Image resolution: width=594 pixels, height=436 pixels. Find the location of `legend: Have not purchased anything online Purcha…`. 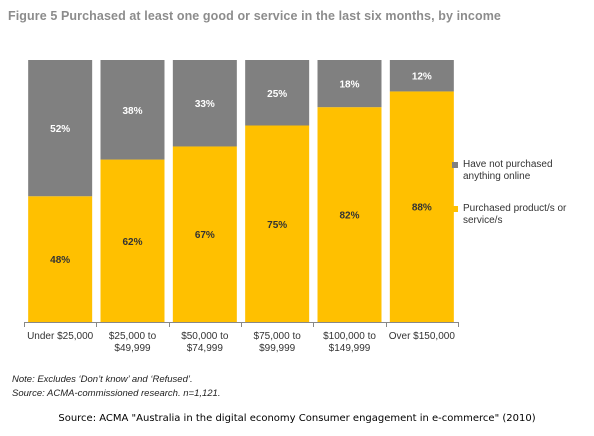

legend: Have not purchased anything online Purcha… is located at coordinates (522, 203).